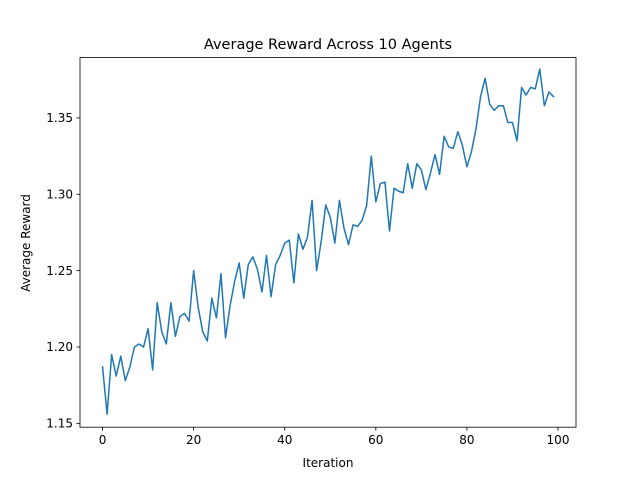  I want to click on x-tick-label: 60, so click(375, 440).